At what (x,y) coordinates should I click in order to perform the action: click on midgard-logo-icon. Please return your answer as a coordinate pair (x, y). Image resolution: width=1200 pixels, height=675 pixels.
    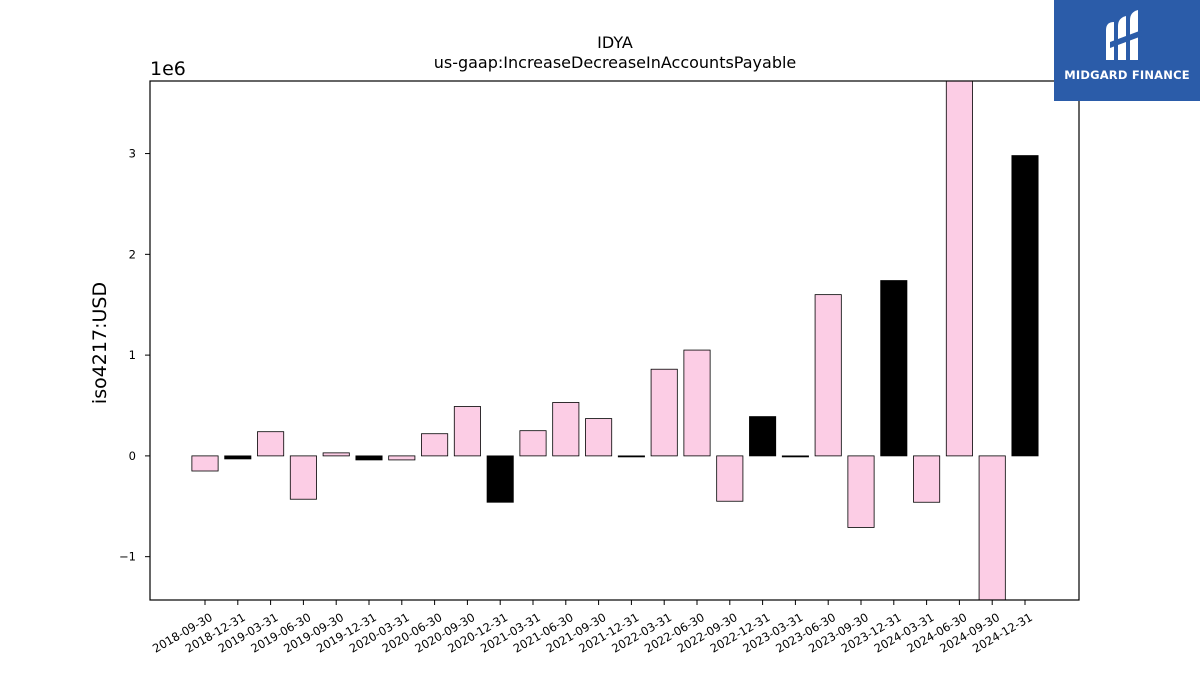
    Looking at the image, I should click on (1124, 35).